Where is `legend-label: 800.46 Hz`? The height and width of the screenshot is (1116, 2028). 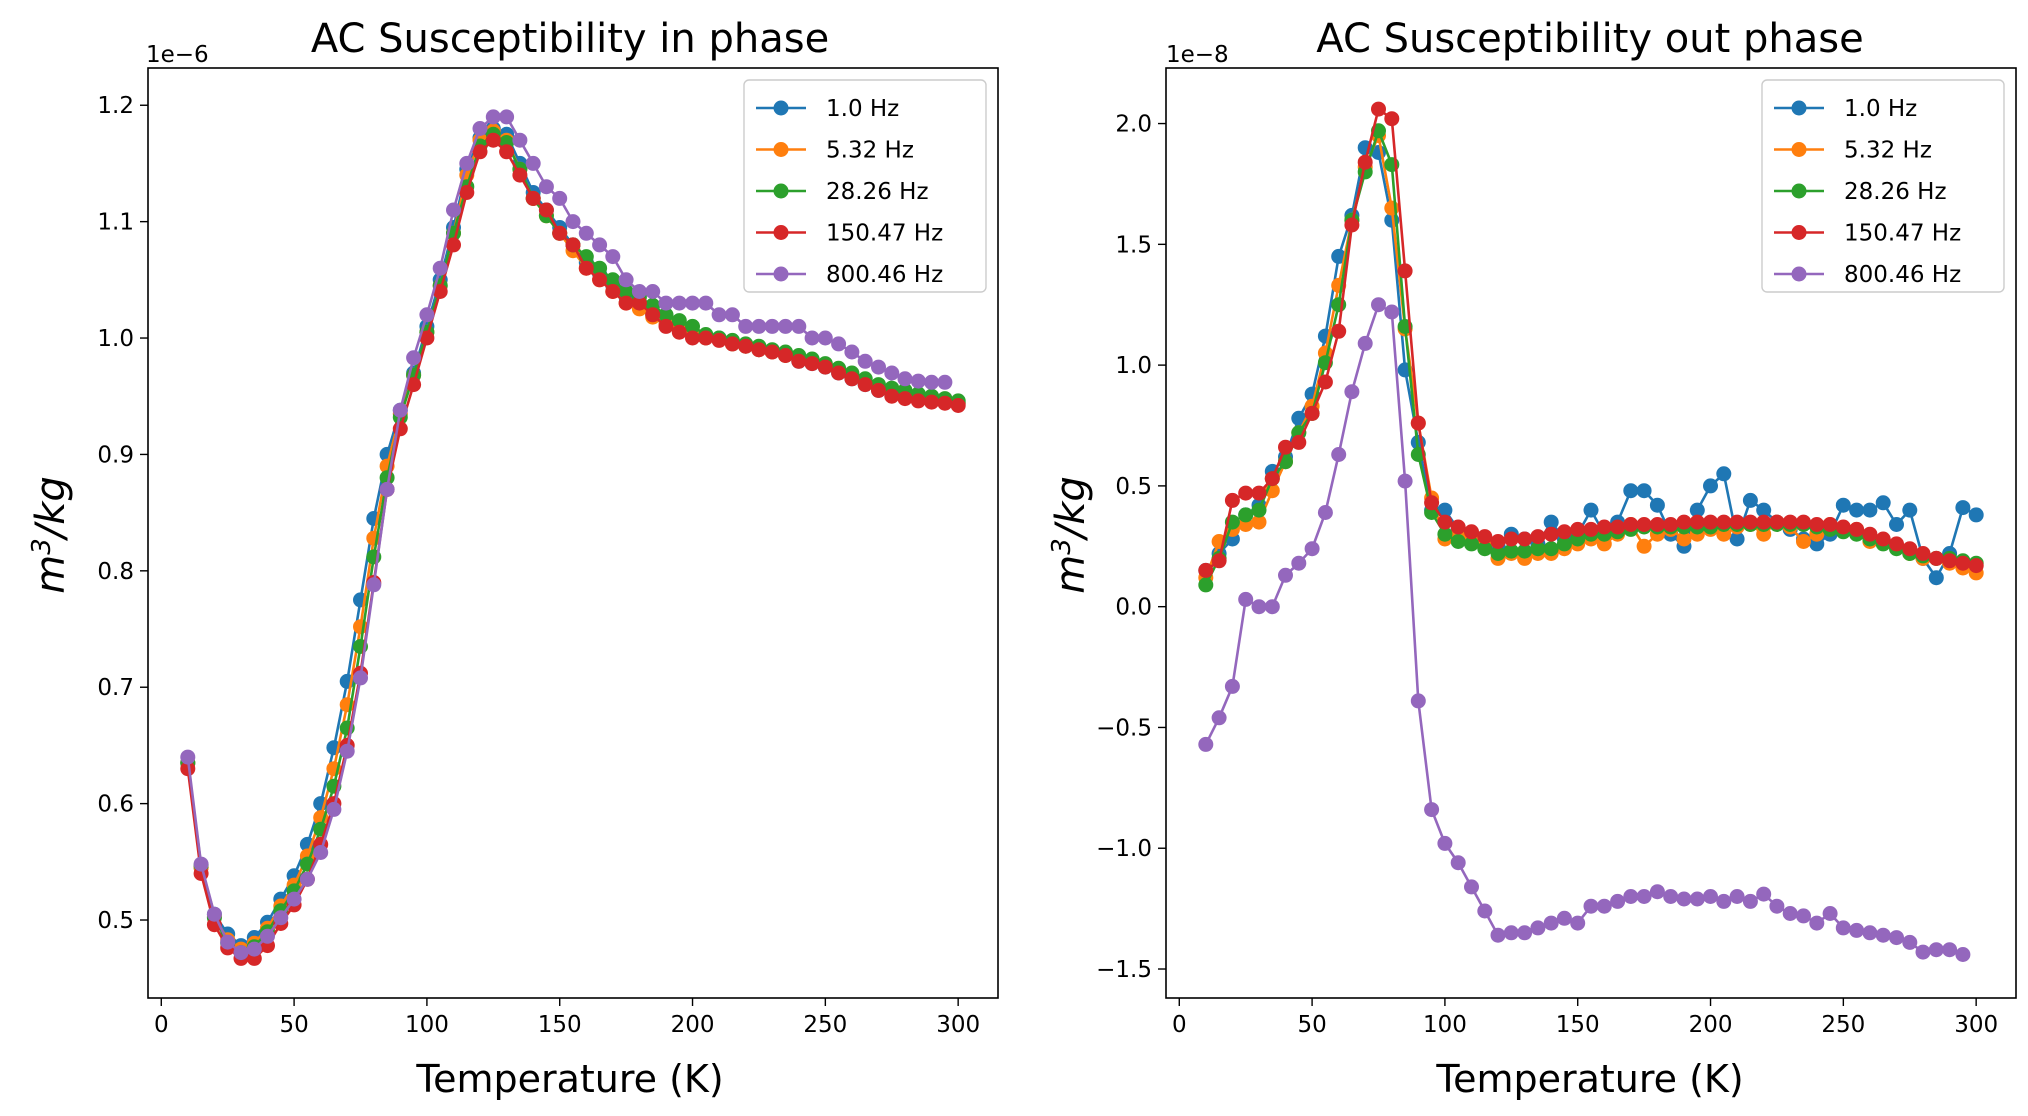
legend-label: 800.46 Hz is located at coordinates (1902, 275).